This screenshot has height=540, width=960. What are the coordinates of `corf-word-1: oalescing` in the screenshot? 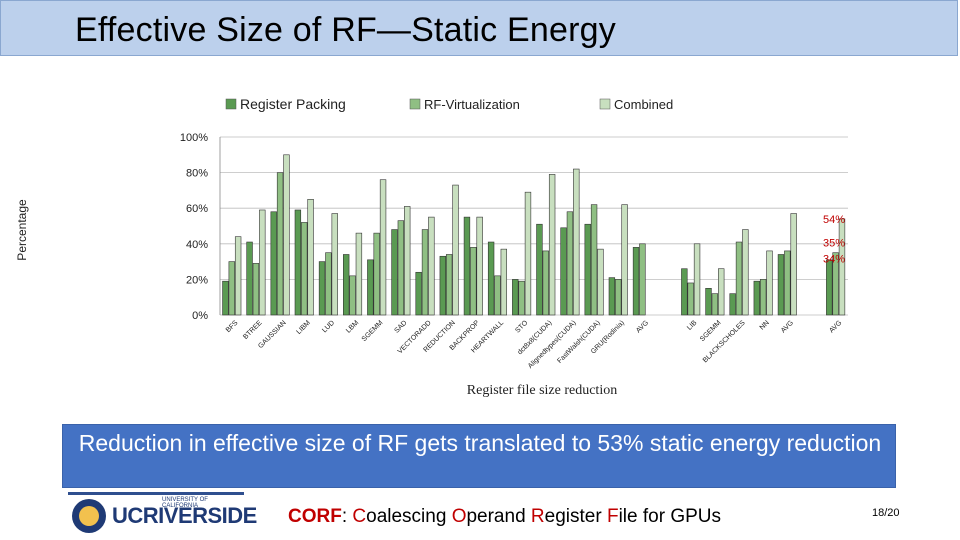 It's located at (409, 516).